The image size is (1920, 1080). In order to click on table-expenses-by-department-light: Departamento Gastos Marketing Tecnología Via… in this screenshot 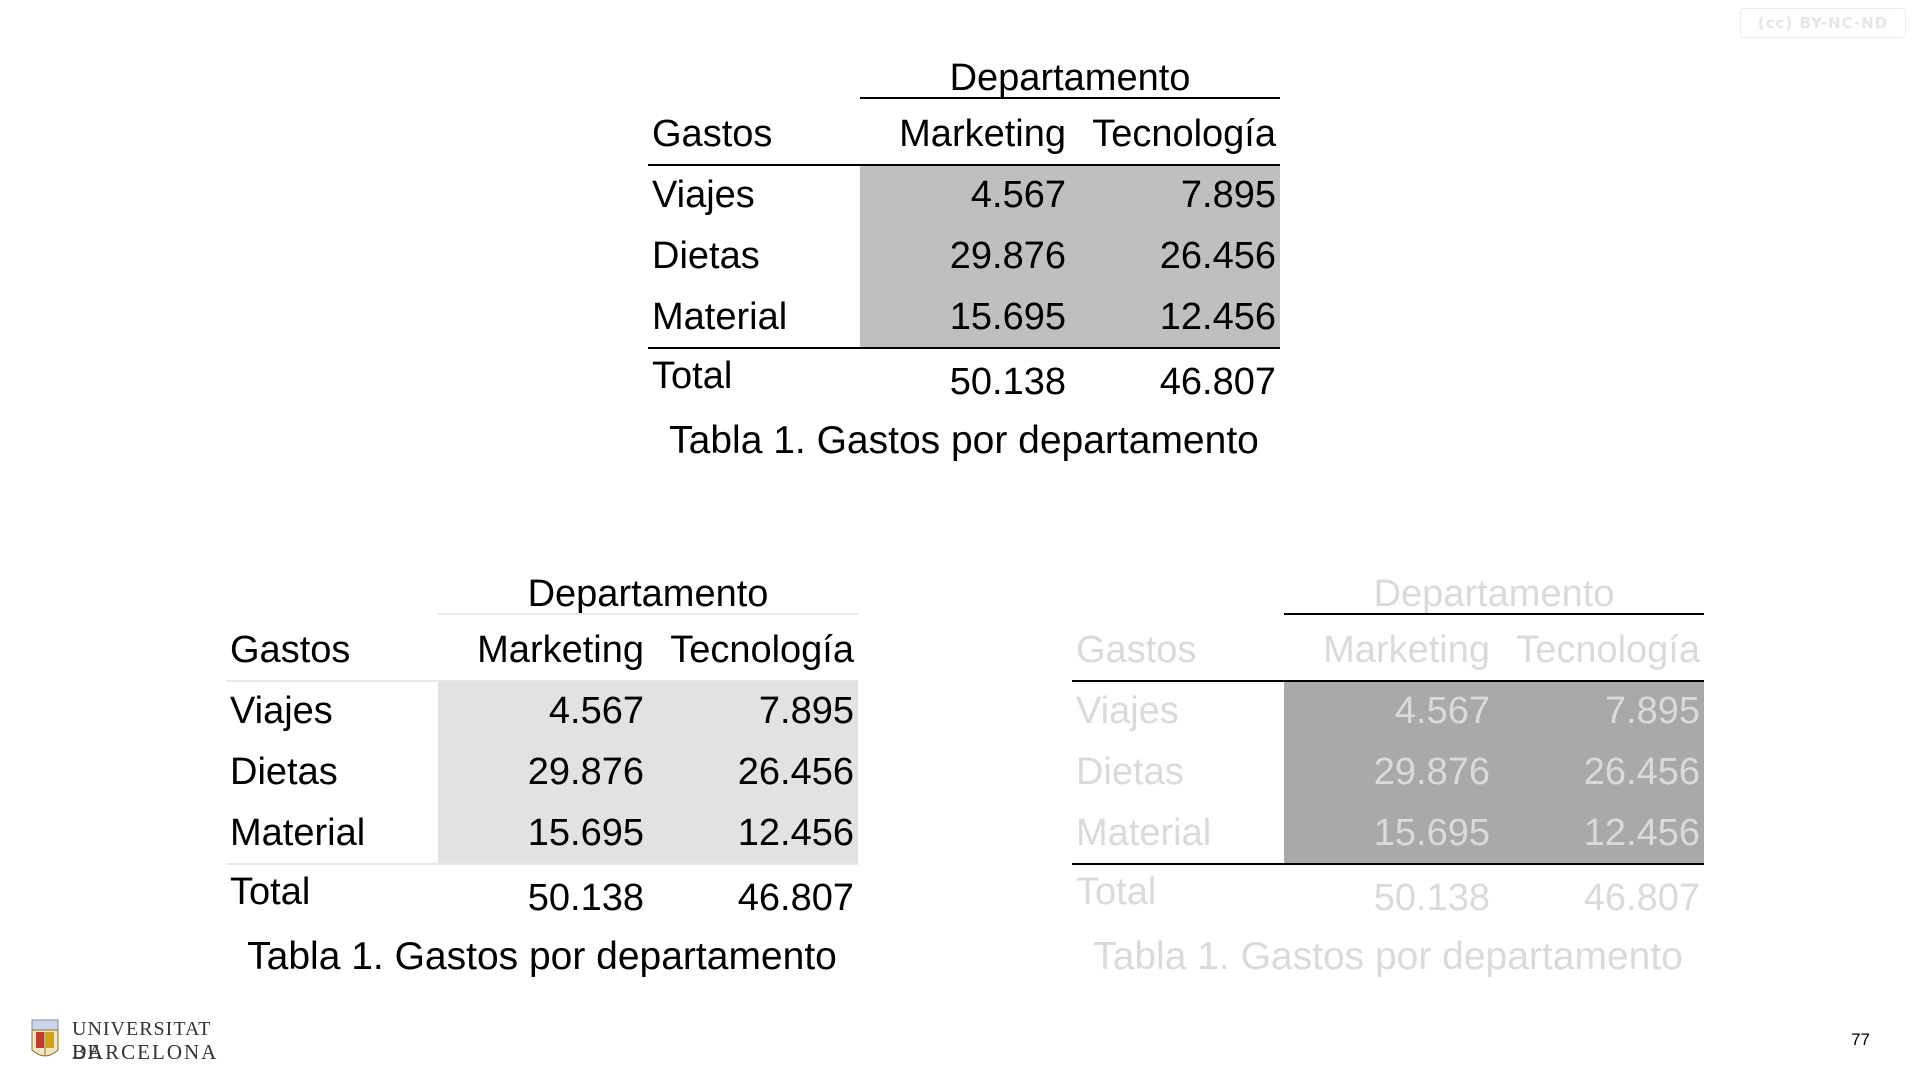, I will do `click(542, 776)`.